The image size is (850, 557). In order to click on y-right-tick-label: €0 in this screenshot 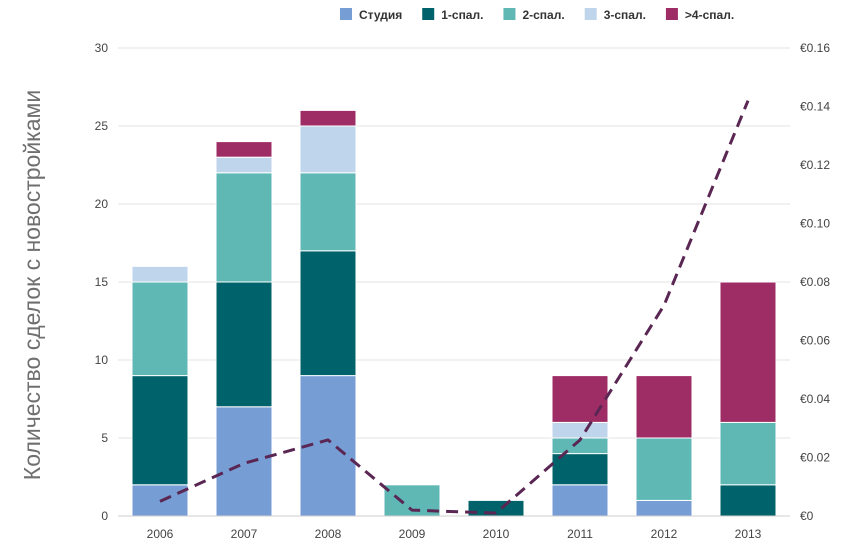, I will do `click(807, 516)`.